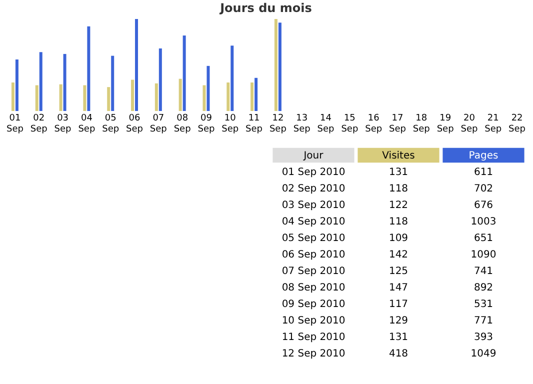 This screenshot has height=384, width=533. Describe the element at coordinates (483, 254) in the screenshot. I see `data-label: 1090` at that location.